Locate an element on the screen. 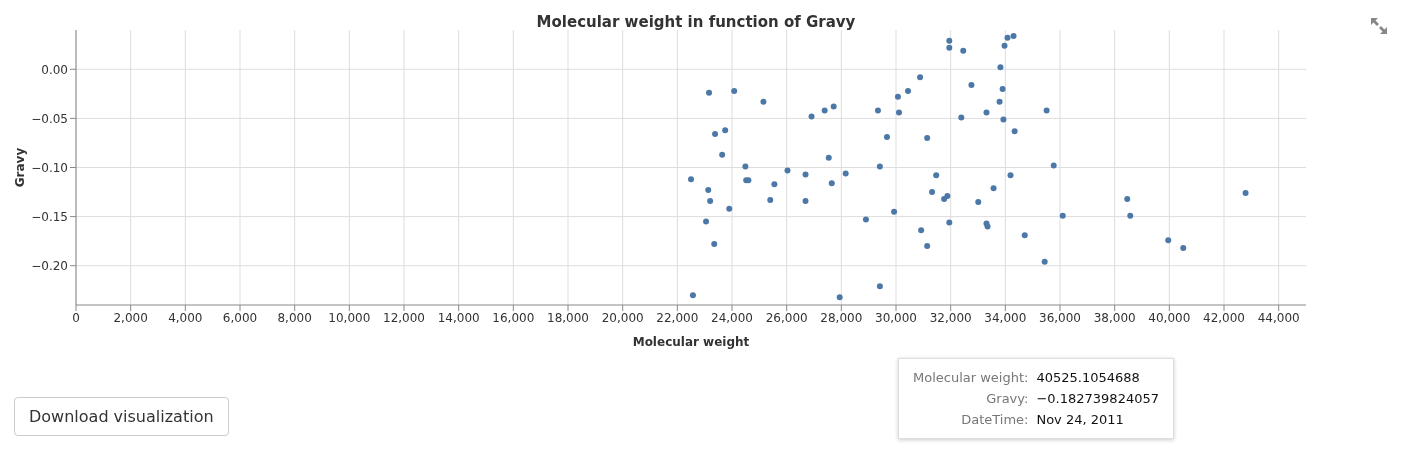  x-tick-label: 28,000 is located at coordinates (841, 317).